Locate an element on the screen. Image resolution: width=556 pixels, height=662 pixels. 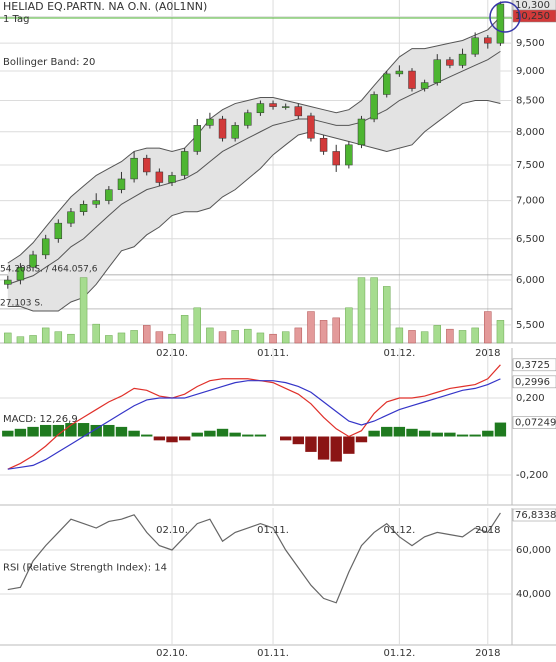
y-tick-label: 60,000 is located at coordinates (533, 550).